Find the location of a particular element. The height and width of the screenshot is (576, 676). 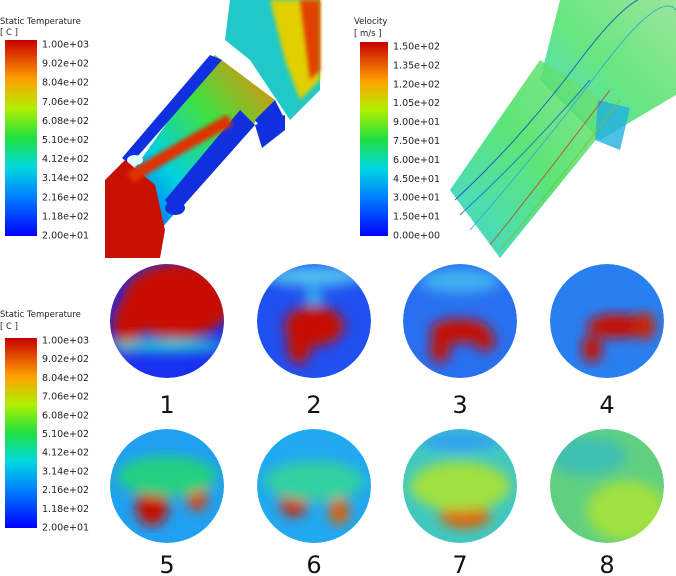

panel-label: 5 is located at coordinates (166, 563).